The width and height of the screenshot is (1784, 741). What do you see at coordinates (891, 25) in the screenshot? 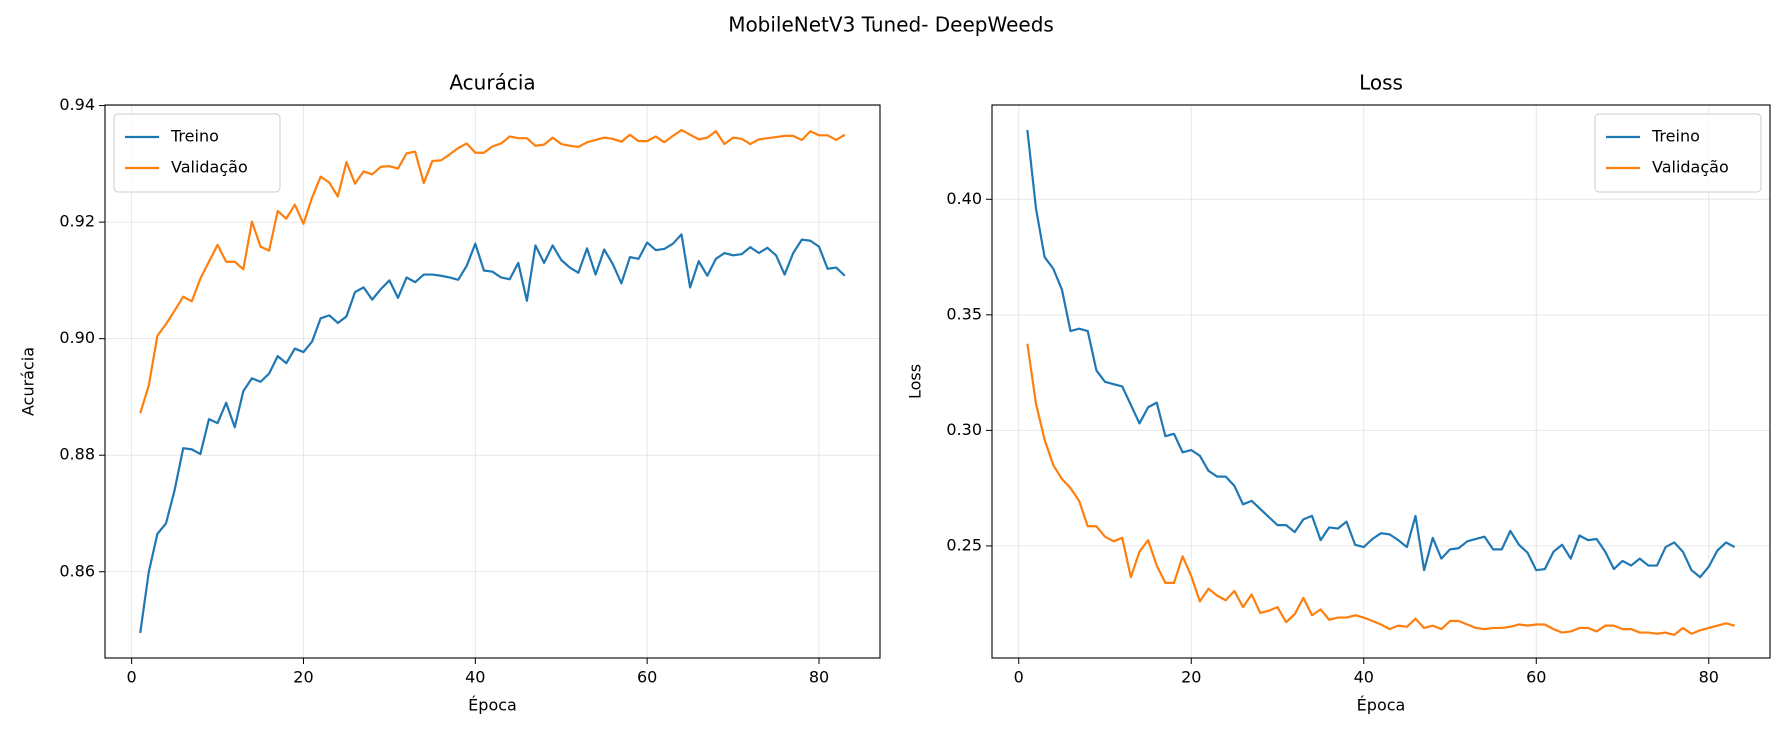
I see `figure-title: MobileNetV3 Tuned- DeepWeeds` at bounding box center [891, 25].